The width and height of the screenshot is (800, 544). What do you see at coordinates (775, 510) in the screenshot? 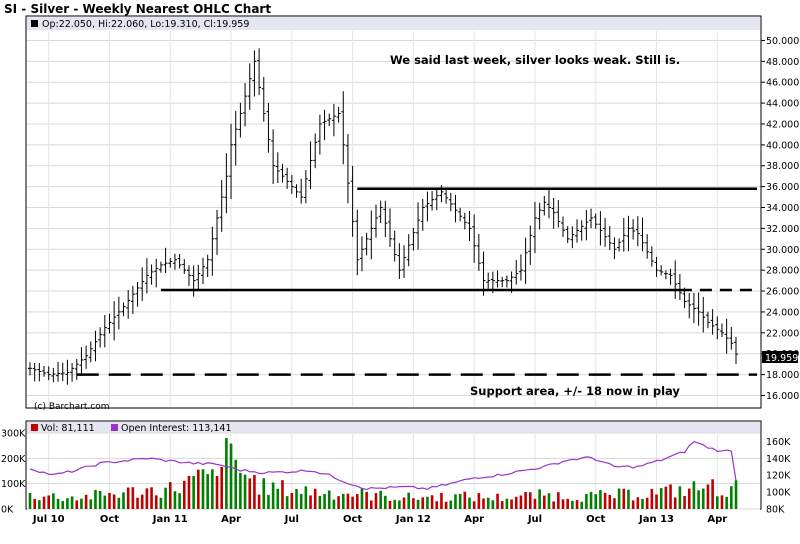
I see `open-interest-y-tick-label: 80K` at bounding box center [775, 510].